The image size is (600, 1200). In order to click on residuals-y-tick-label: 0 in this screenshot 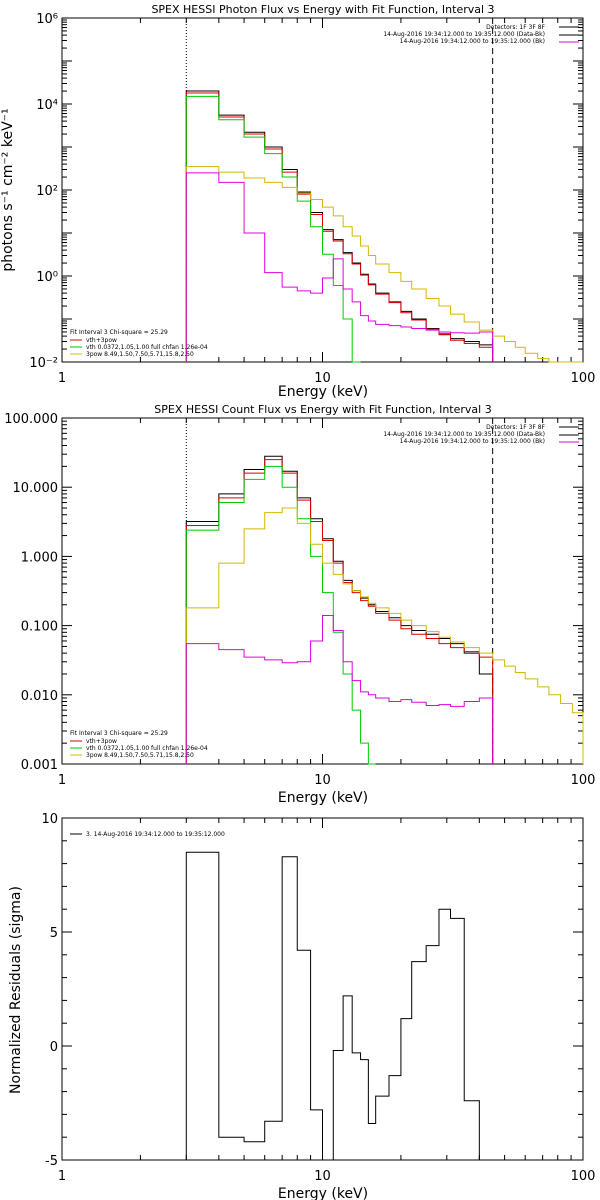, I will do `click(54, 1047)`.